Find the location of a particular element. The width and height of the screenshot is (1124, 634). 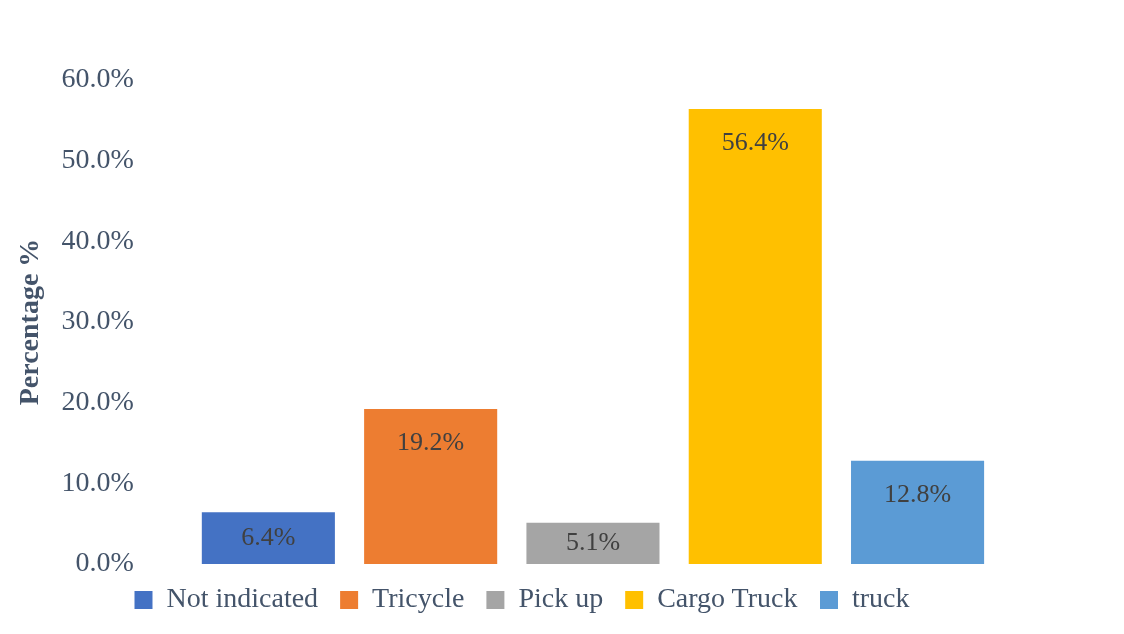

data-label: 5.1% is located at coordinates (593, 542).